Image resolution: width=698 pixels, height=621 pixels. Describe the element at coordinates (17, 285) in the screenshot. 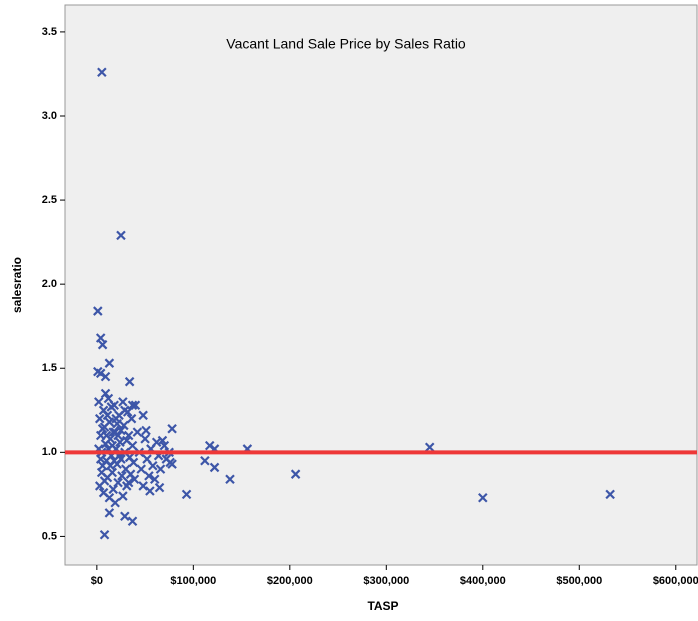

I see `y-axis-label: salesratio` at that location.